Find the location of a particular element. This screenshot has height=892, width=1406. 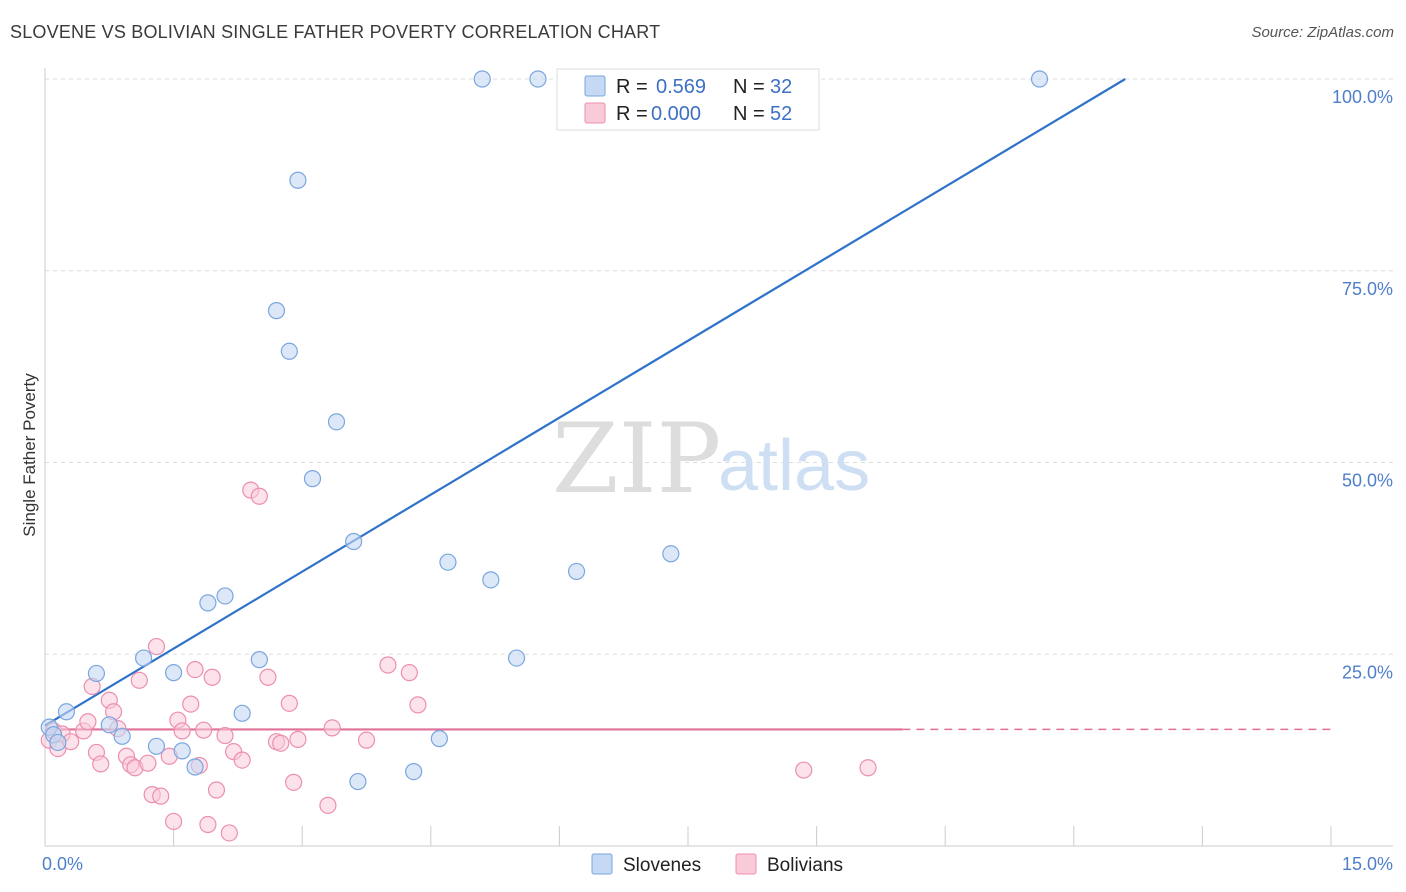

y-tick-label-50: 50.0% is located at coordinates (1367, 481).